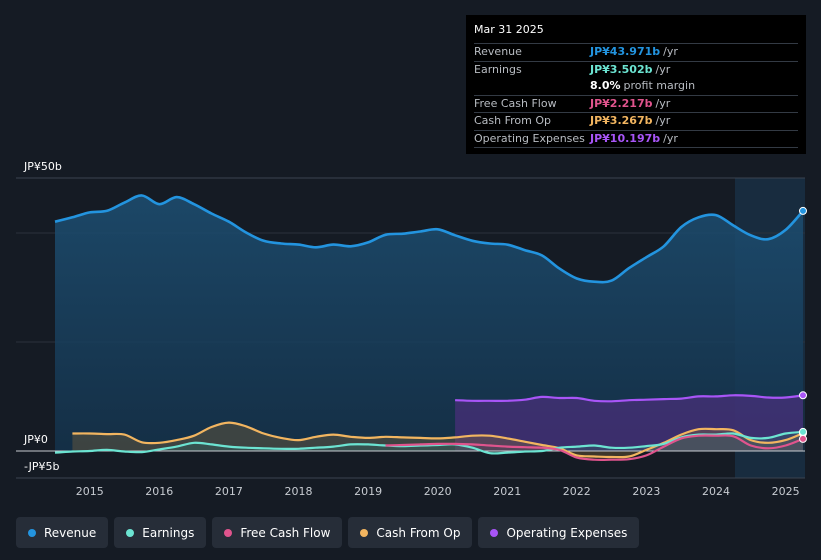 Image resolution: width=821 pixels, height=560 pixels. Describe the element at coordinates (594, 448) in the screenshot. I see `free-cash-flow-line` at that location.